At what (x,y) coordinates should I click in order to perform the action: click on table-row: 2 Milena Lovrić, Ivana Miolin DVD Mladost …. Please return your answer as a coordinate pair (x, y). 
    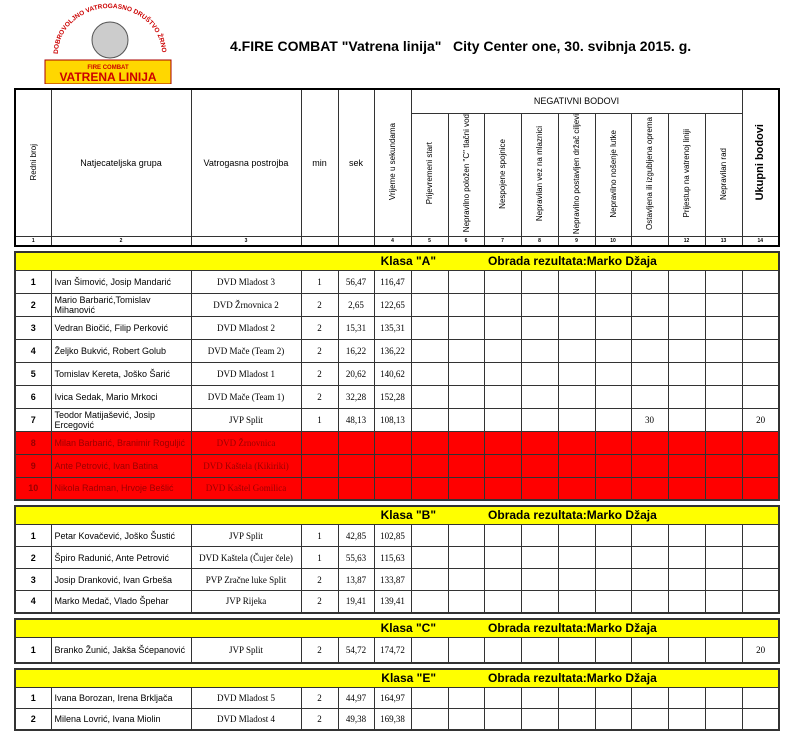
    Looking at the image, I should click on (397, 719).